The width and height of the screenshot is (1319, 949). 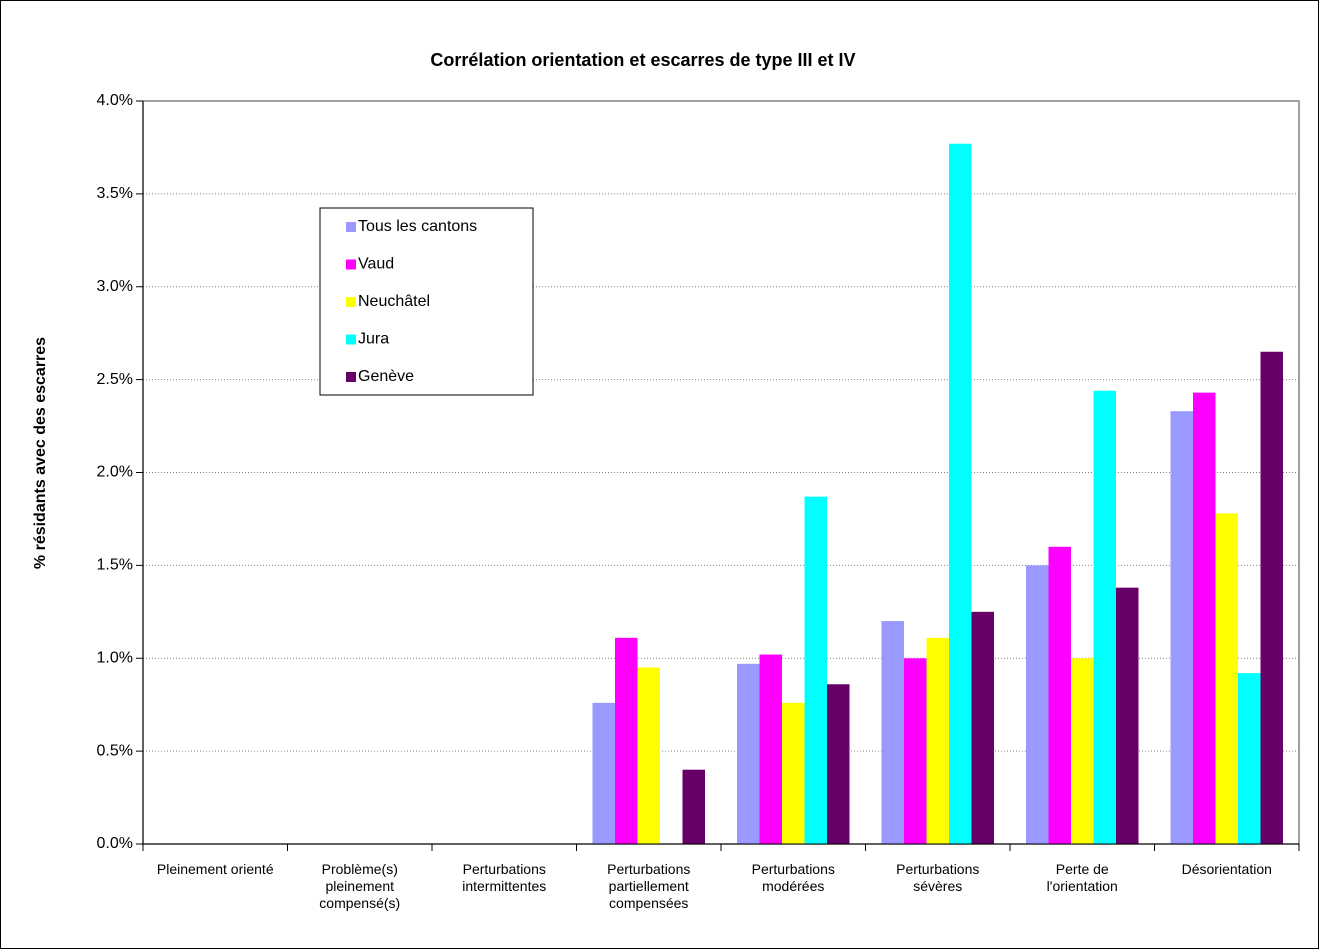 I want to click on x-tick-label: Perte de l'orientation, so click(x=1082, y=877).